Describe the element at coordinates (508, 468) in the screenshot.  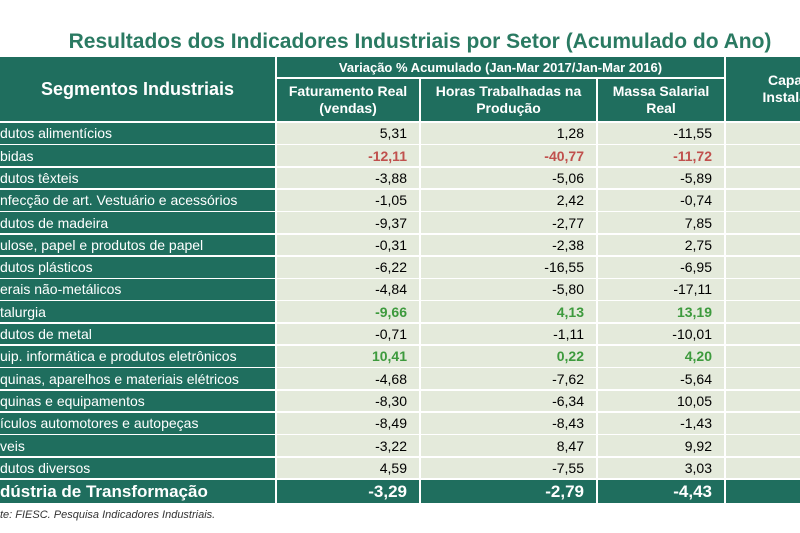
I see `cell: -7,55` at that location.